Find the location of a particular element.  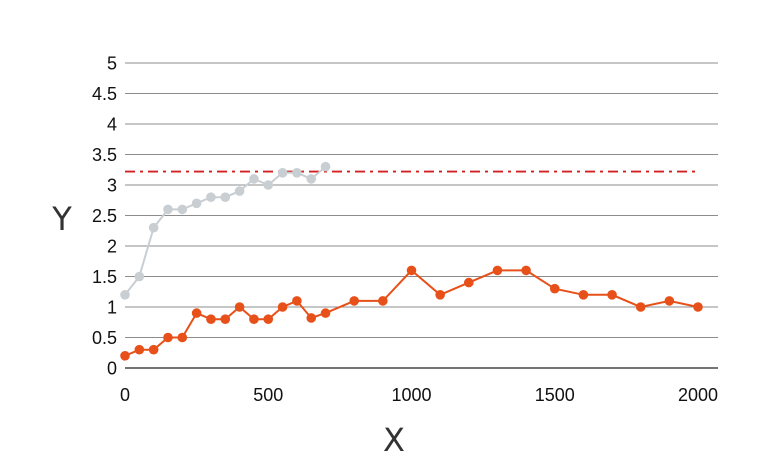

x-tick-label: 500 is located at coordinates (268, 395).